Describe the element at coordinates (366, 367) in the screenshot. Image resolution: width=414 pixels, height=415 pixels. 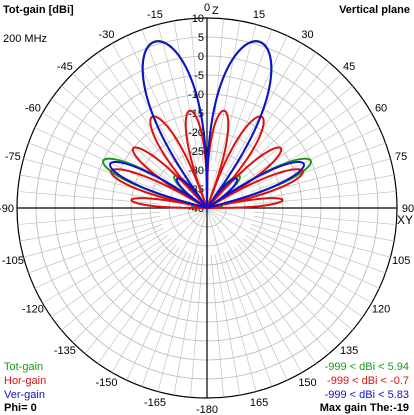
I see `range-tot-gain: -999 < dBi < 5.94` at that location.